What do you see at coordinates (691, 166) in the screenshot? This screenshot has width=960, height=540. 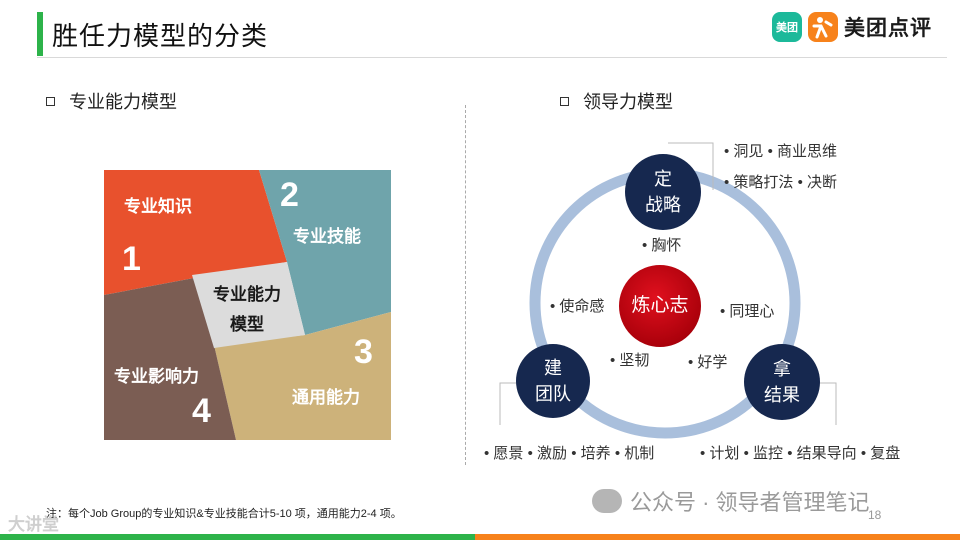 I see `strategy-bracket` at bounding box center [691, 166].